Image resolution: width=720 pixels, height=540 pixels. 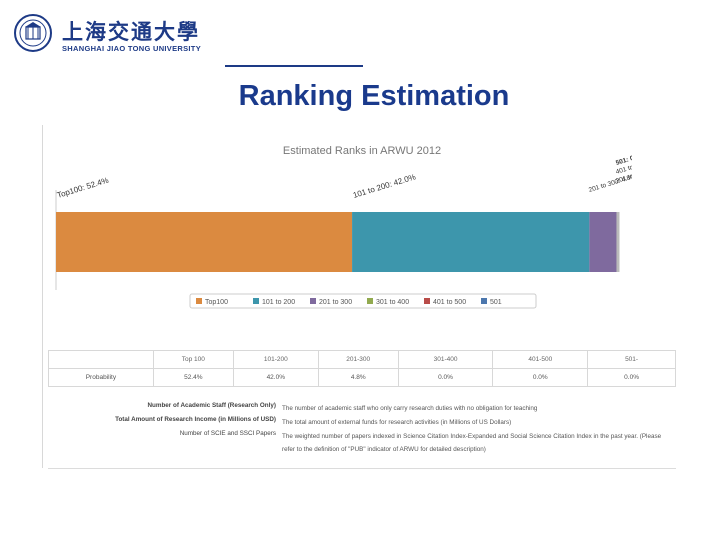 I want to click on page-title: Ranking Estimation, so click(x=374, y=96).